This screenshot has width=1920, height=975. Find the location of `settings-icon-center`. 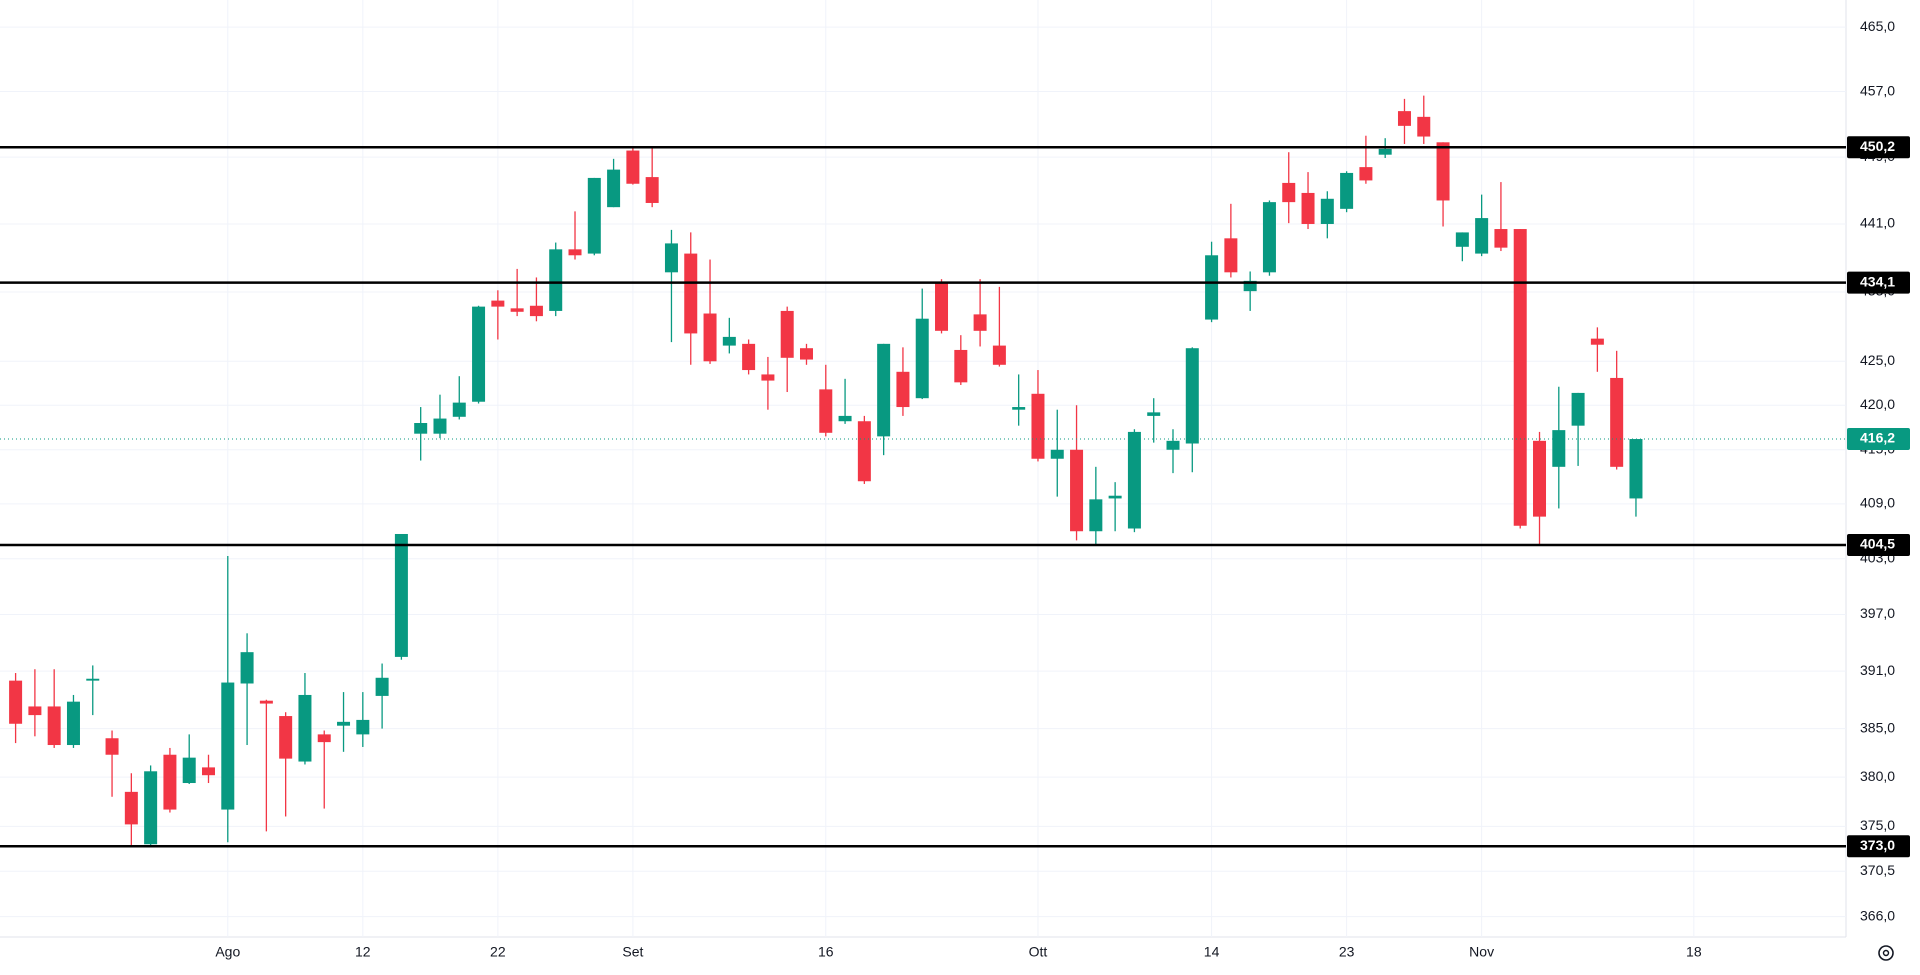

settings-icon-center is located at coordinates (1886, 953).